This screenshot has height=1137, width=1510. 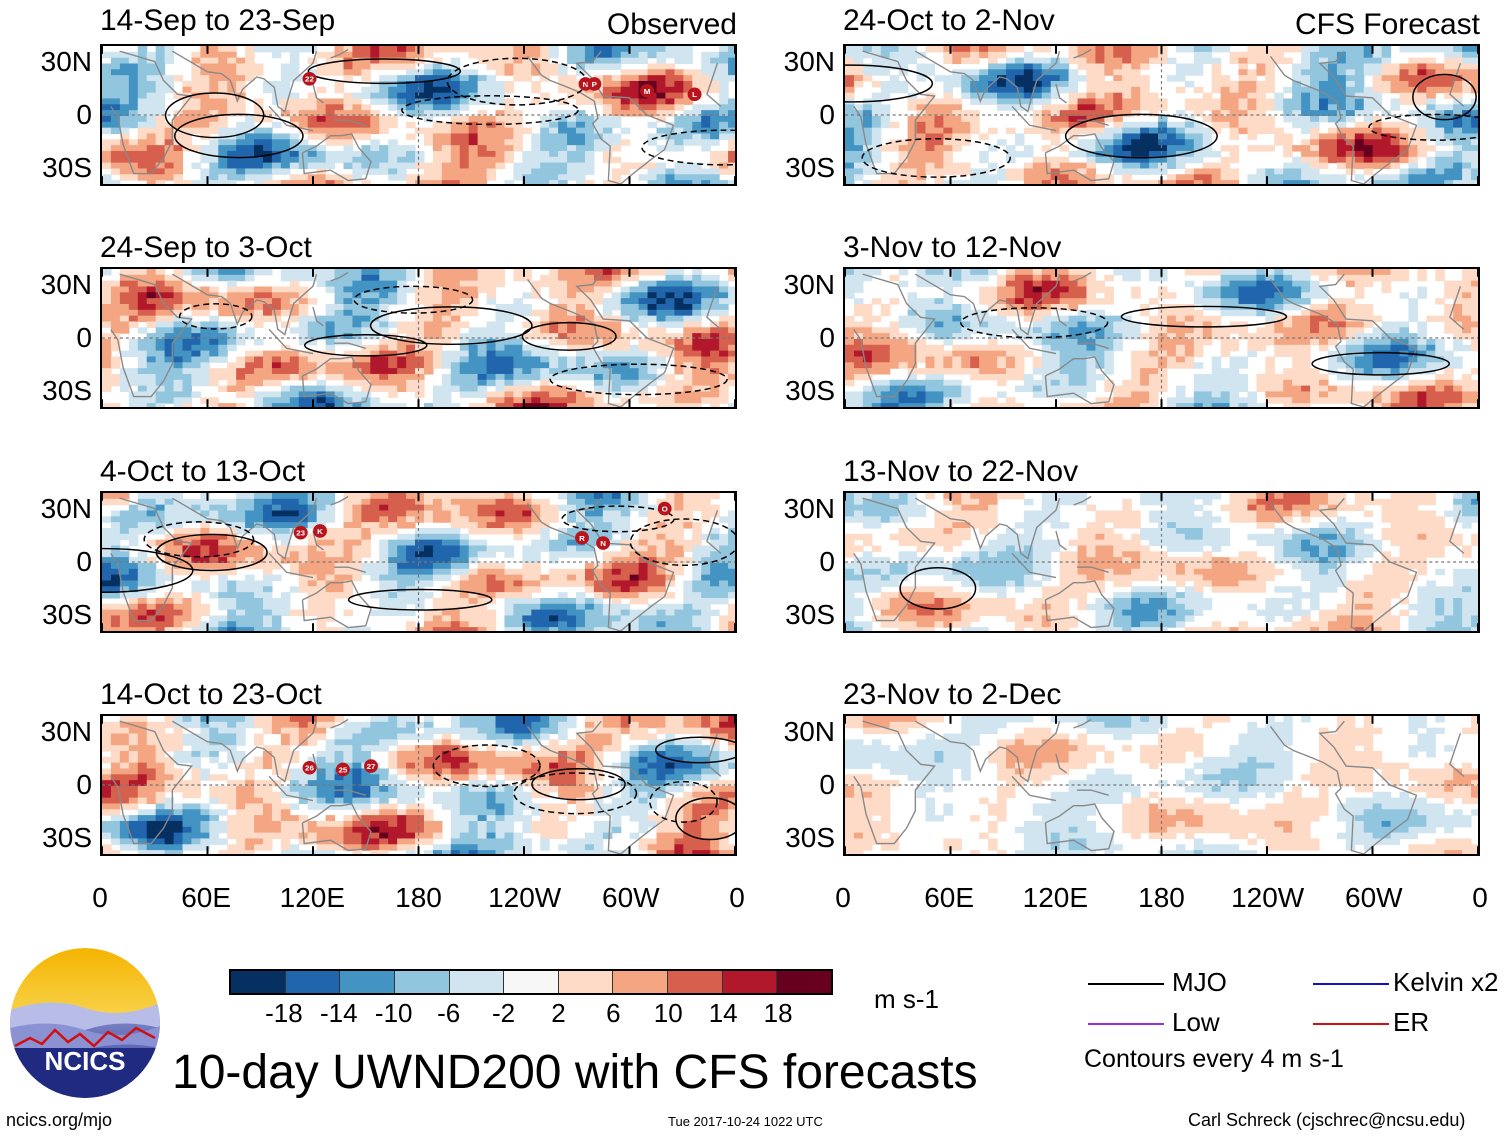 I want to click on longitude-label: 60W, so click(x=1374, y=897).